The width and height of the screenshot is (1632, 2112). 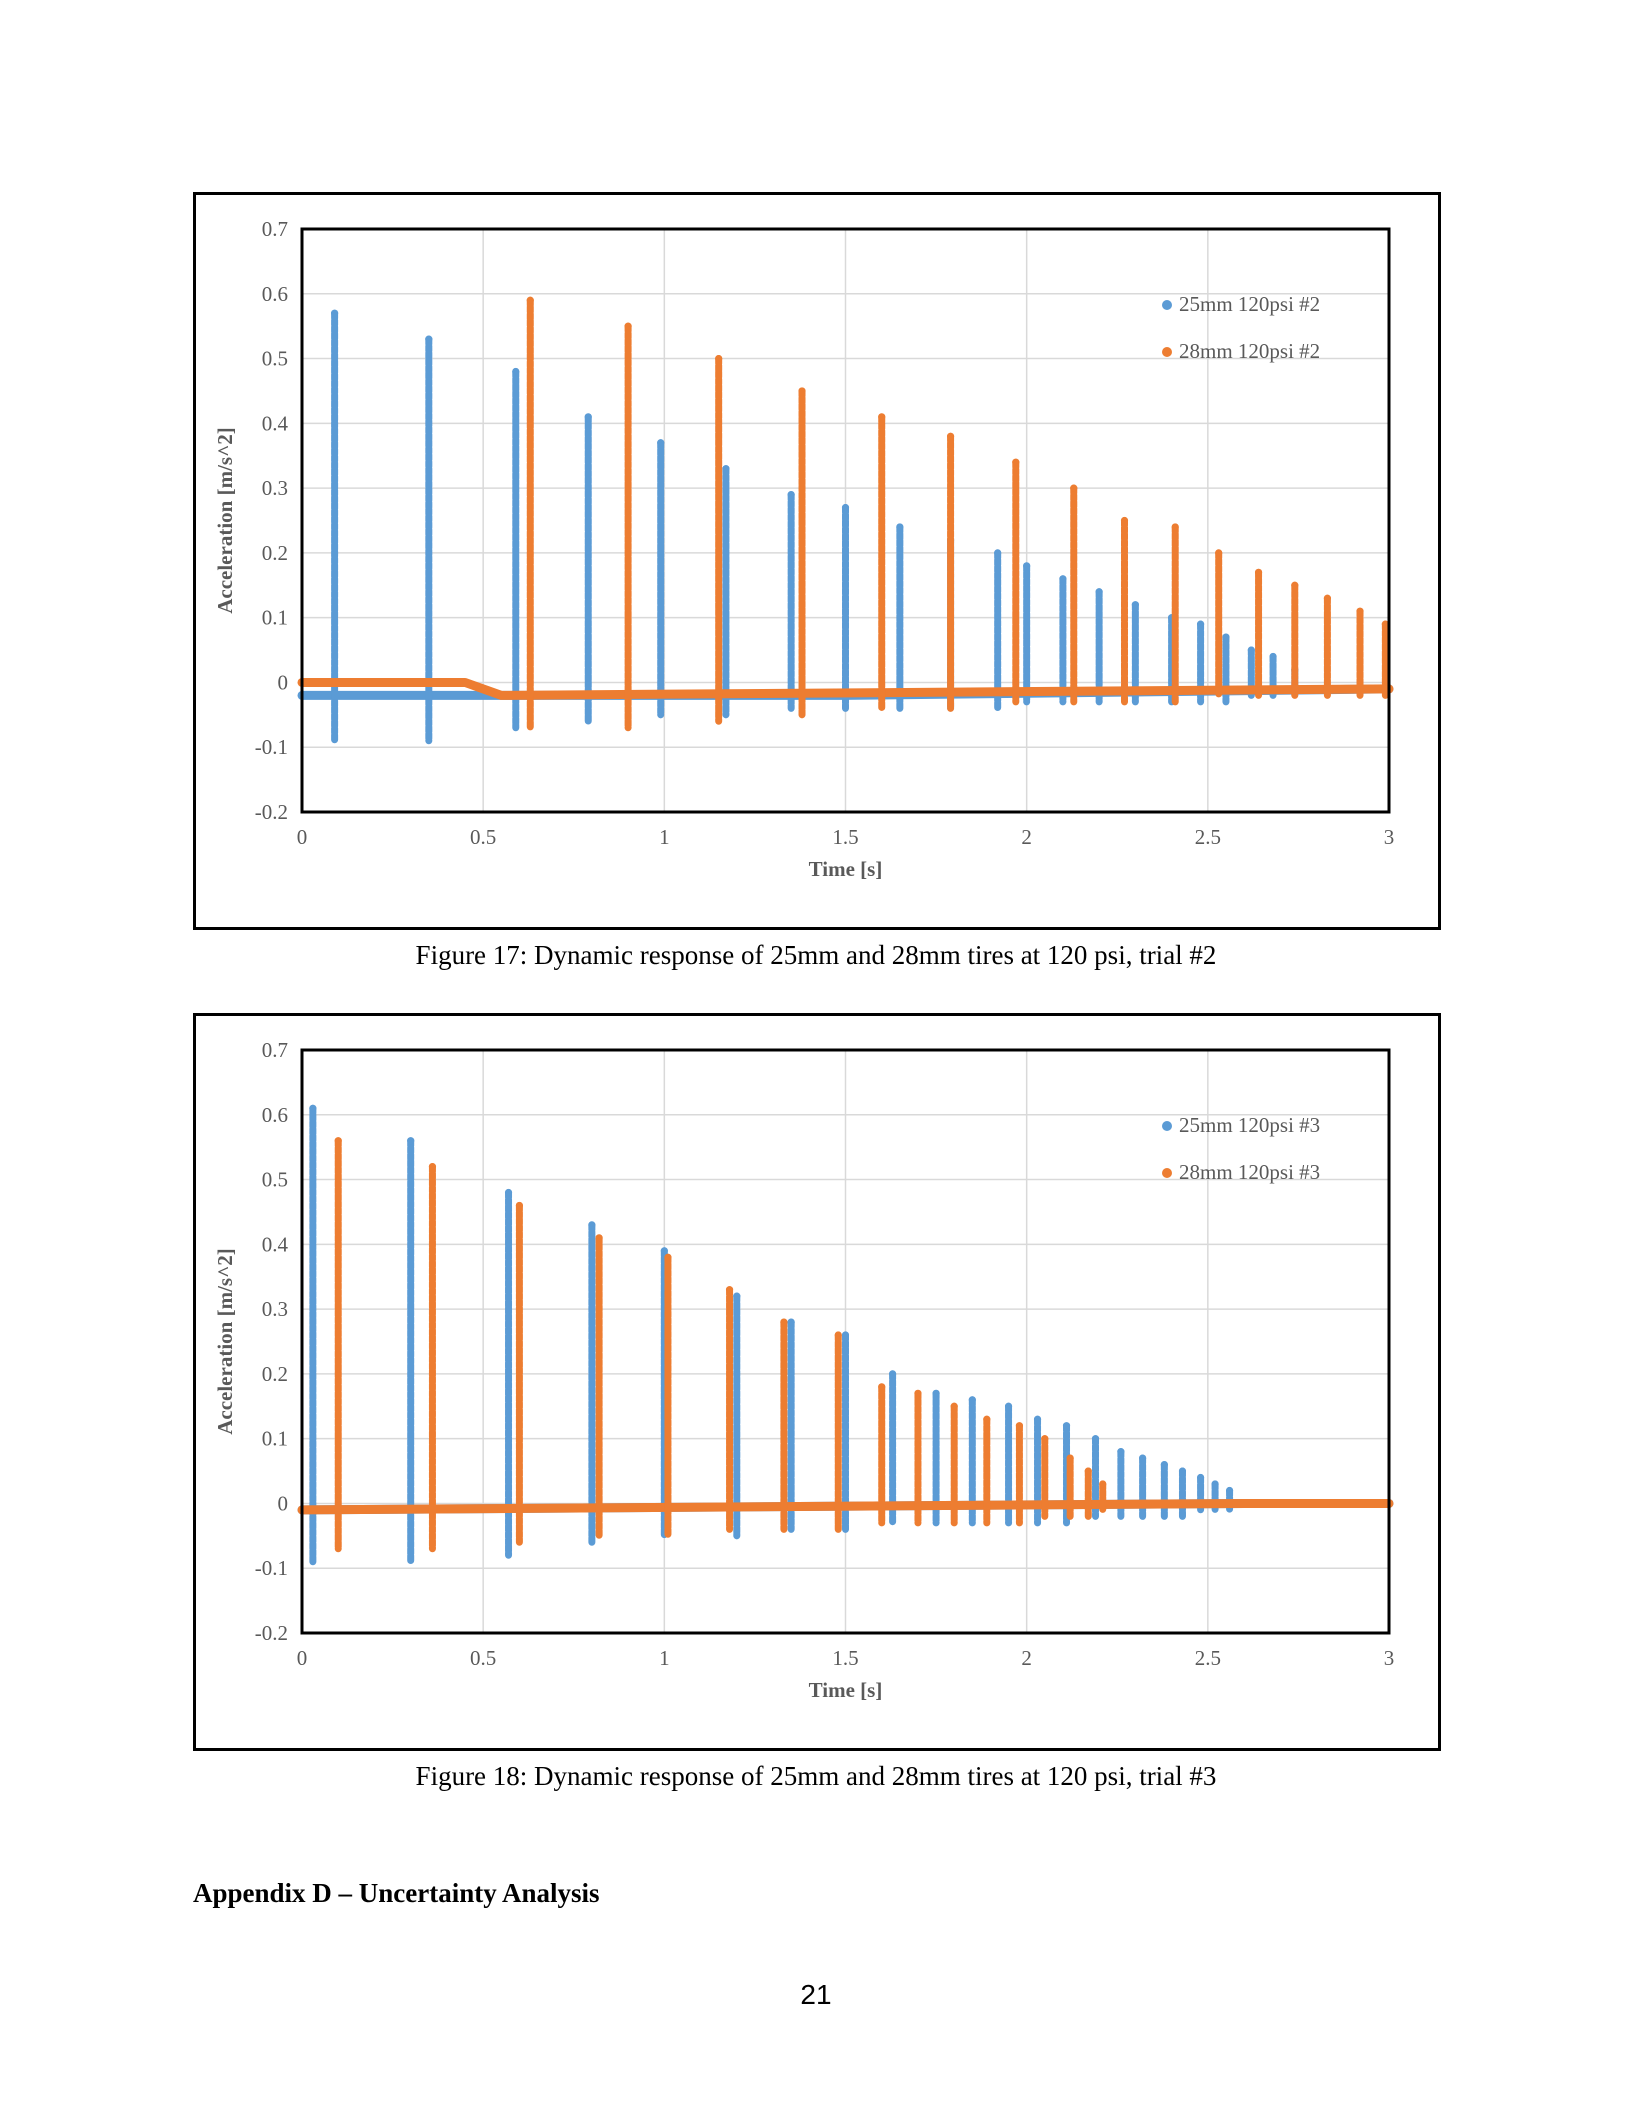 What do you see at coordinates (1249, 304) in the screenshot?
I see `legend-label: 25mm 120psi #2` at bounding box center [1249, 304].